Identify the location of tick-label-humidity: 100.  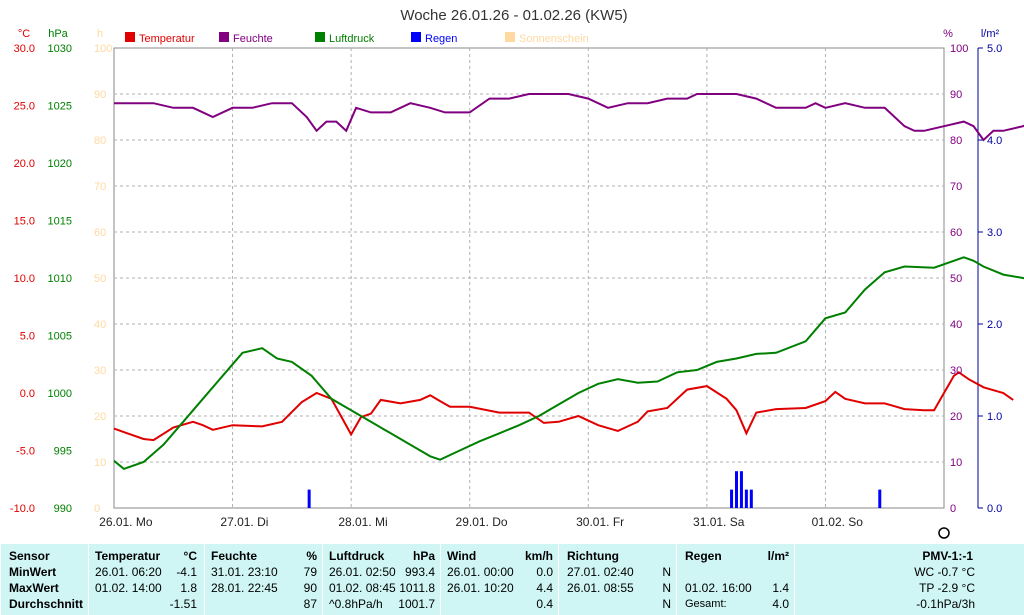
(959, 49).